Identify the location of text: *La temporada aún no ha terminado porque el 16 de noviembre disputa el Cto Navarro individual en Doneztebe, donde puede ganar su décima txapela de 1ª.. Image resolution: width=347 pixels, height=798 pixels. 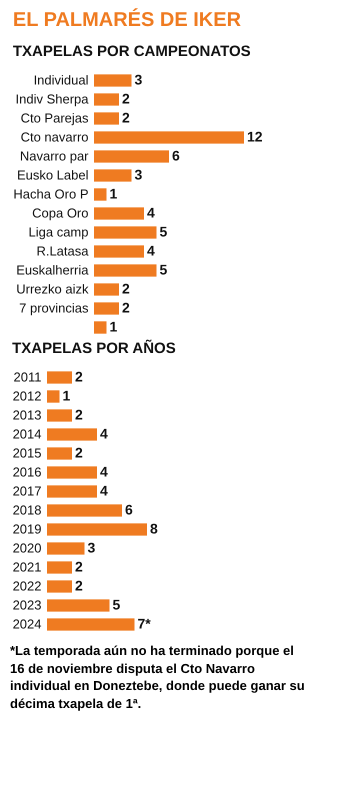
(158, 677).